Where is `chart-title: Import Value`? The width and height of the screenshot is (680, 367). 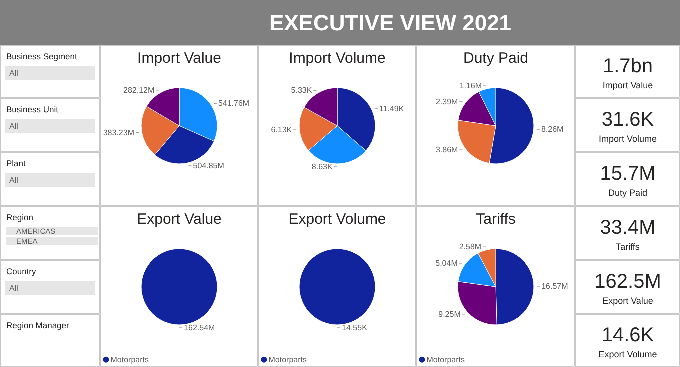 chart-title: Import Value is located at coordinates (180, 59).